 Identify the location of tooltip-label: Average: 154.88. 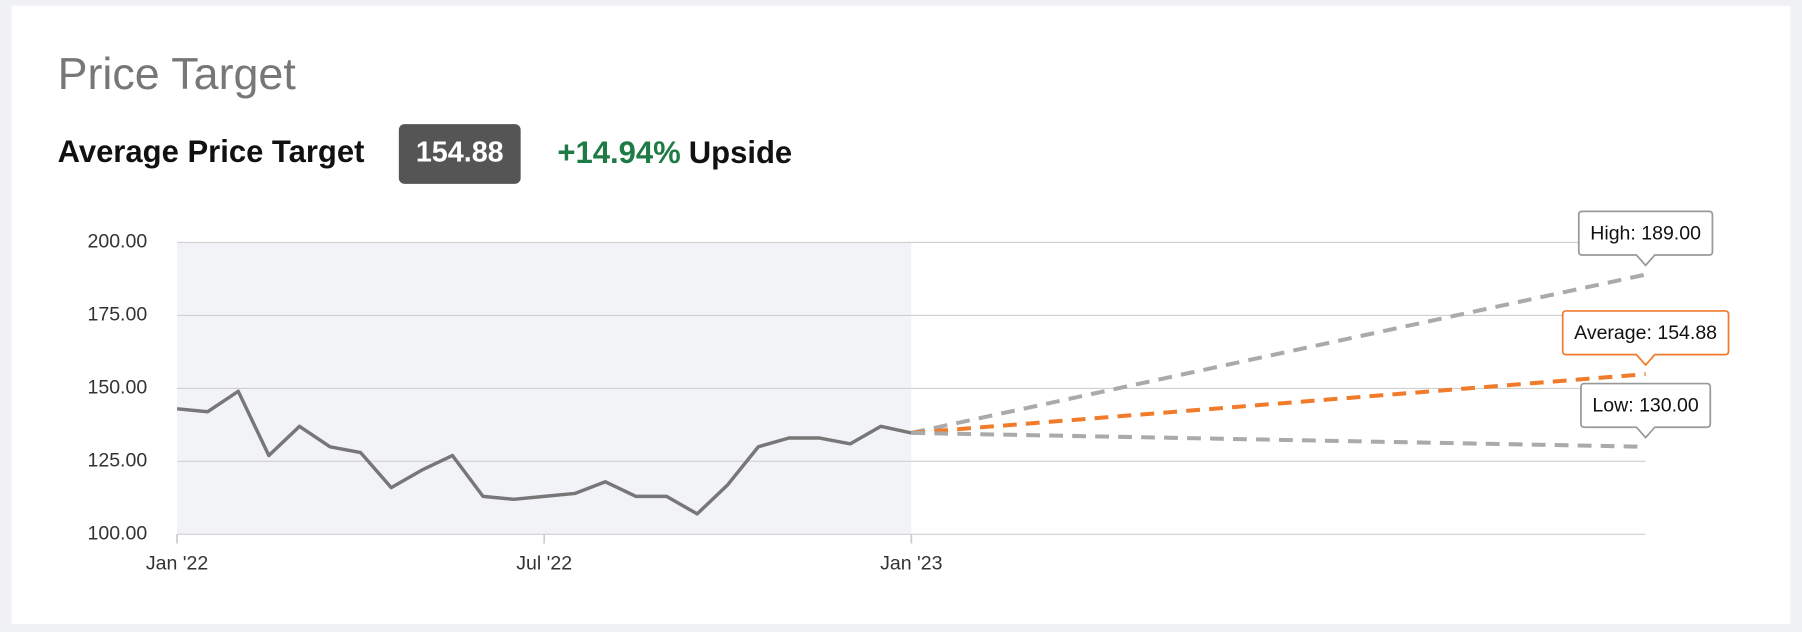
(1645, 333).